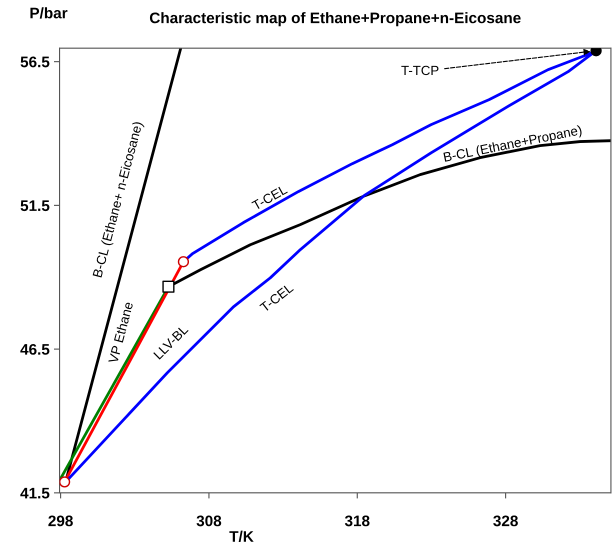  What do you see at coordinates (35, 493) in the screenshot?
I see `y-tick-label: 41.5` at bounding box center [35, 493].